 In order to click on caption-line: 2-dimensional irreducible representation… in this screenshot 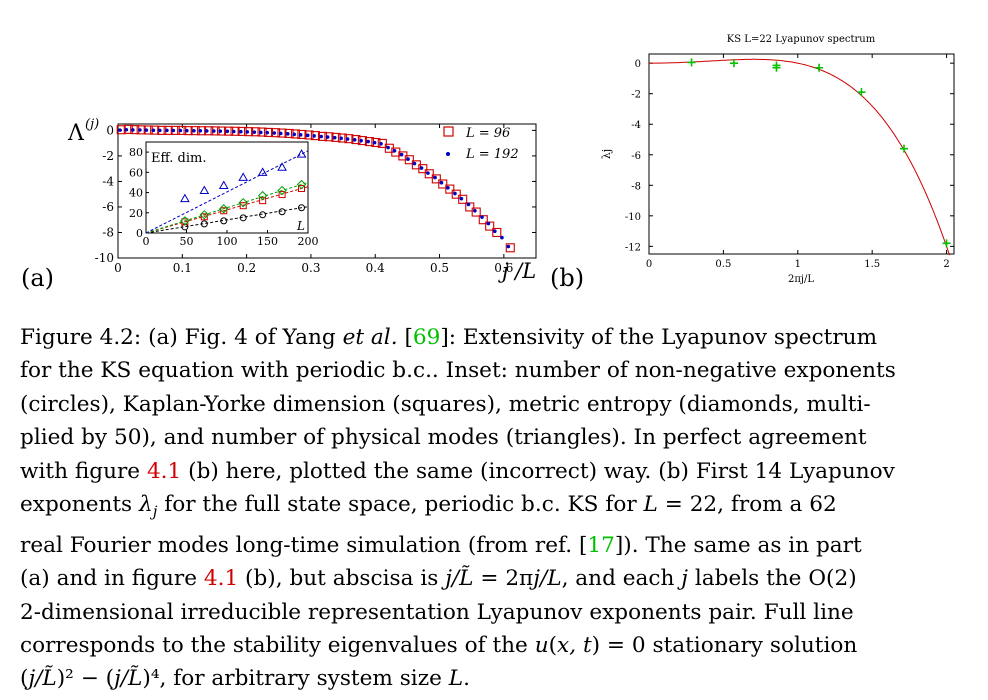, I will do `click(499, 612)`.